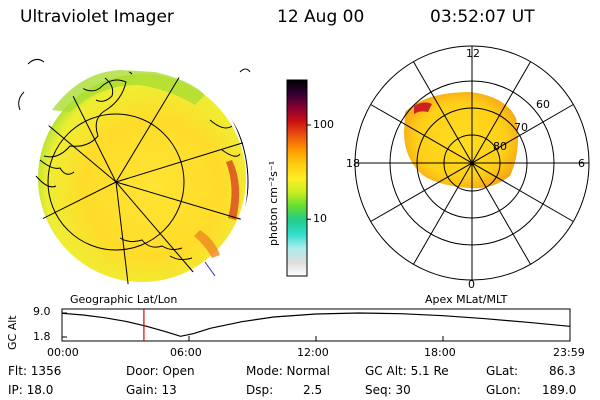 This screenshot has width=600, height=400. I want to click on outer-coastline-fragments, so click(134, 84).